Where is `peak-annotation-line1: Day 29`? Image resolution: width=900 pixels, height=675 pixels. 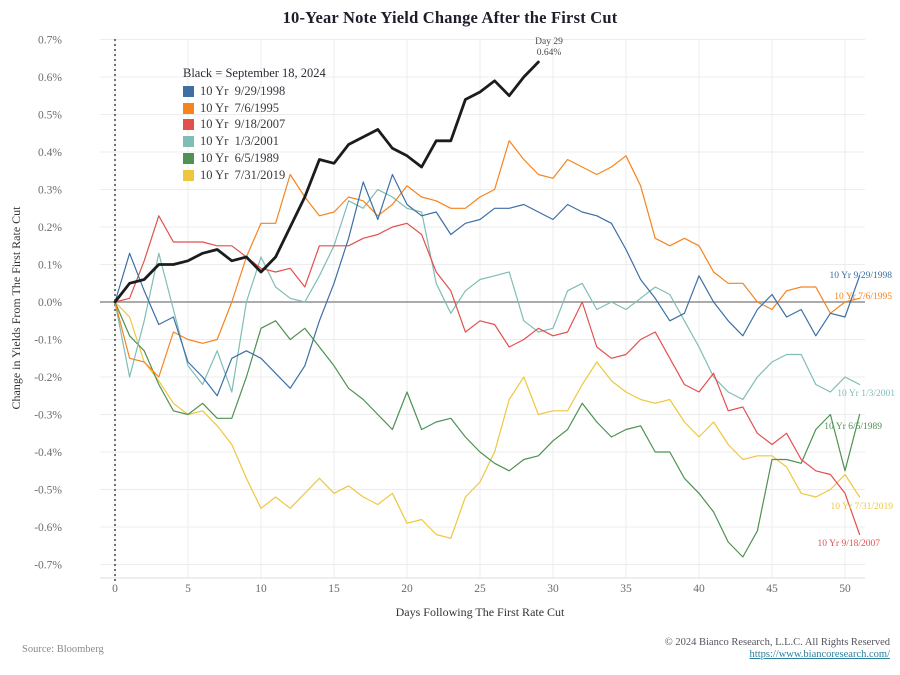 peak-annotation-line1: Day 29 is located at coordinates (549, 42).